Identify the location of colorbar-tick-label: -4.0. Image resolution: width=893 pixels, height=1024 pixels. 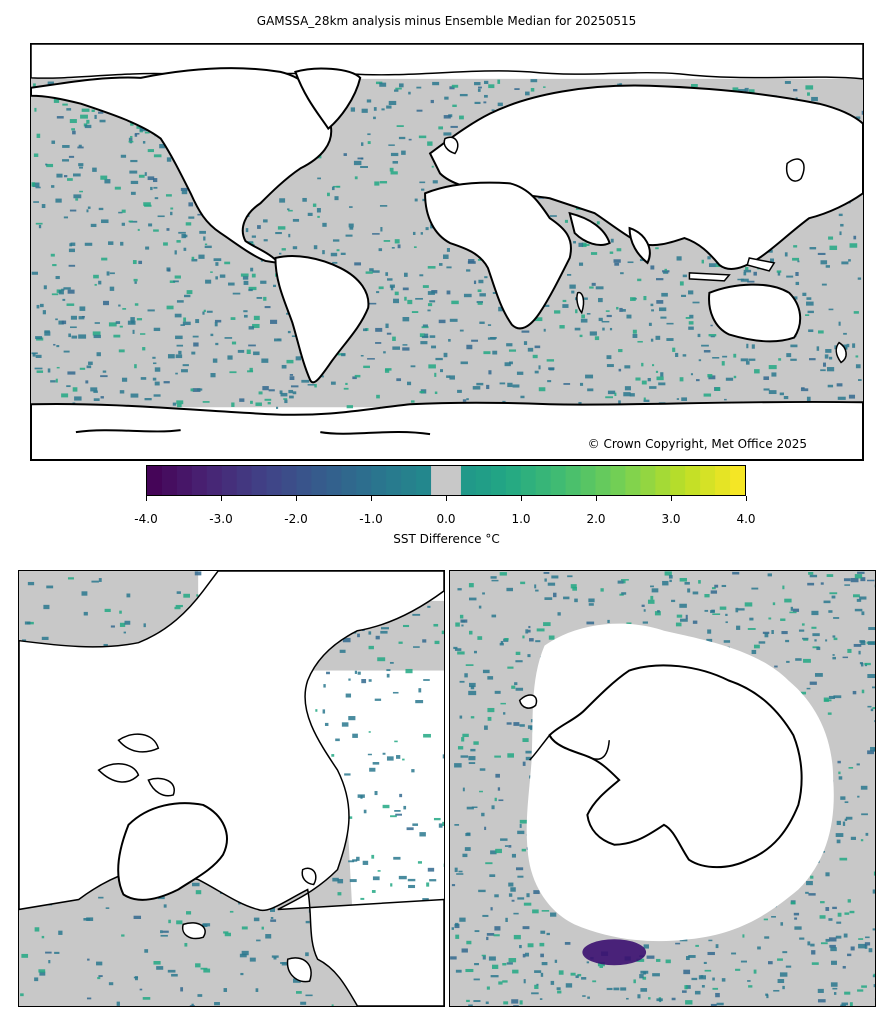
(146, 519).